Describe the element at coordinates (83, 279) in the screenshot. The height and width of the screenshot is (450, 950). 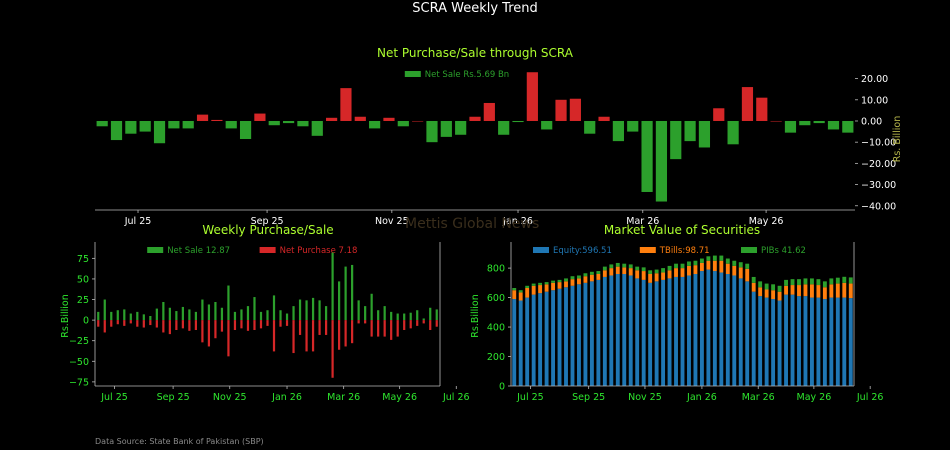
I see `y-tick-label: 50` at that location.